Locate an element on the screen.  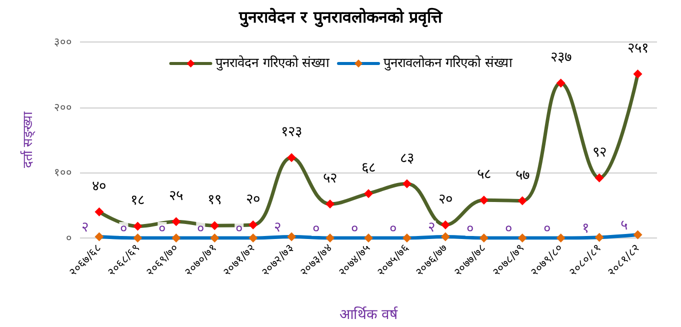
data-label: १ is located at coordinates (585, 228).